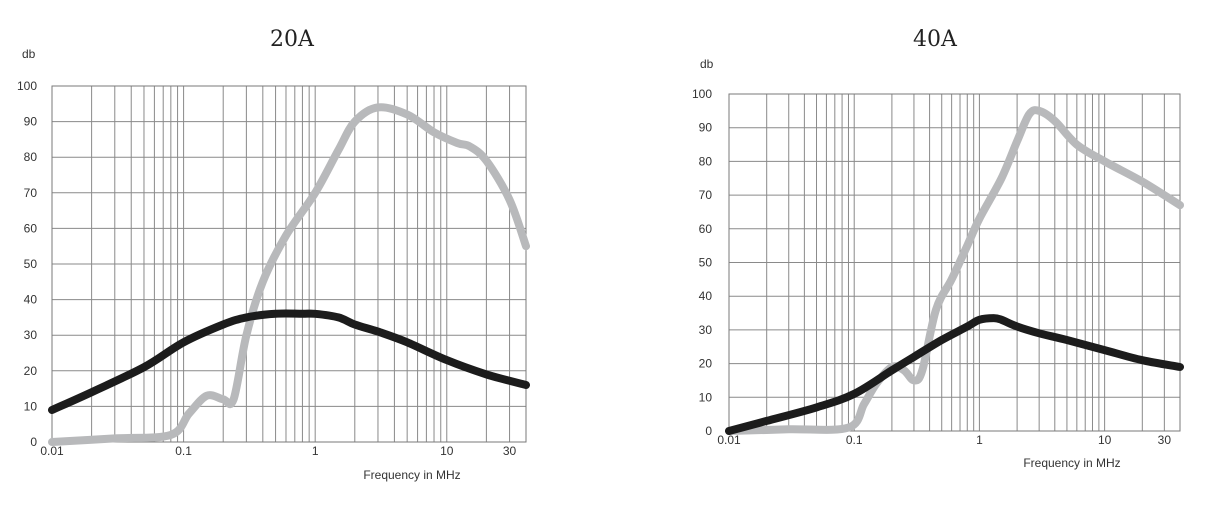  Describe the element at coordinates (292, 39) in the screenshot. I see `chart-title: 20A` at that location.